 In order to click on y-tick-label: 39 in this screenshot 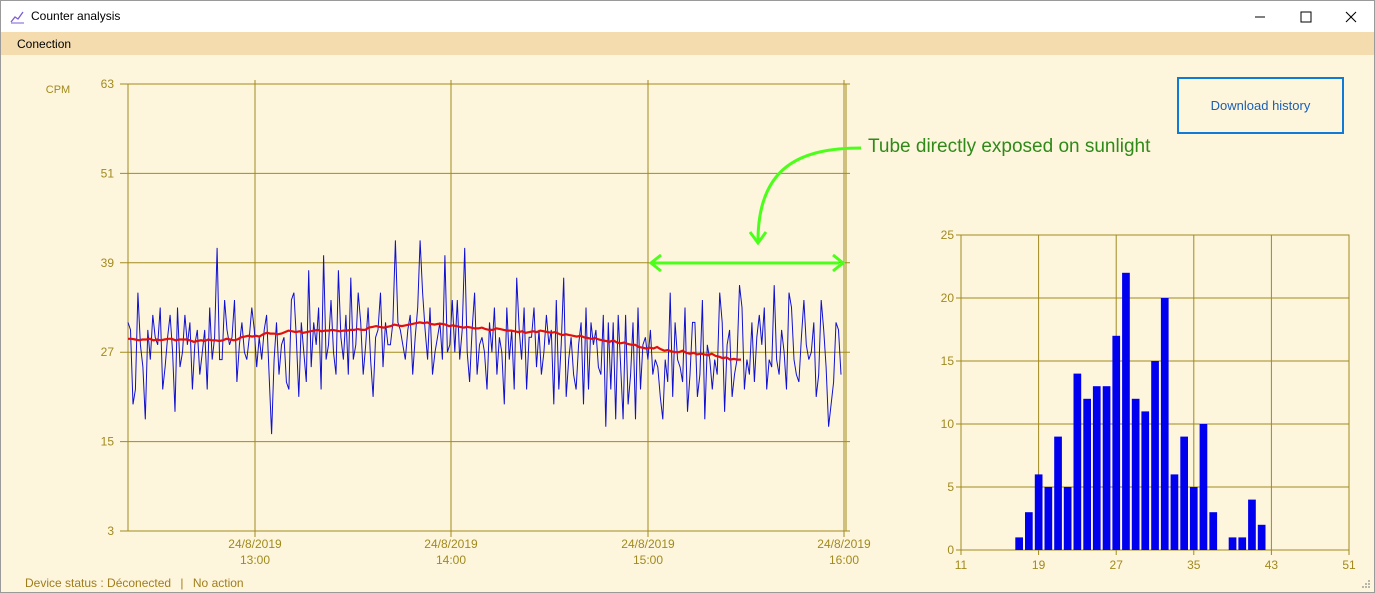, I will do `click(108, 263)`.